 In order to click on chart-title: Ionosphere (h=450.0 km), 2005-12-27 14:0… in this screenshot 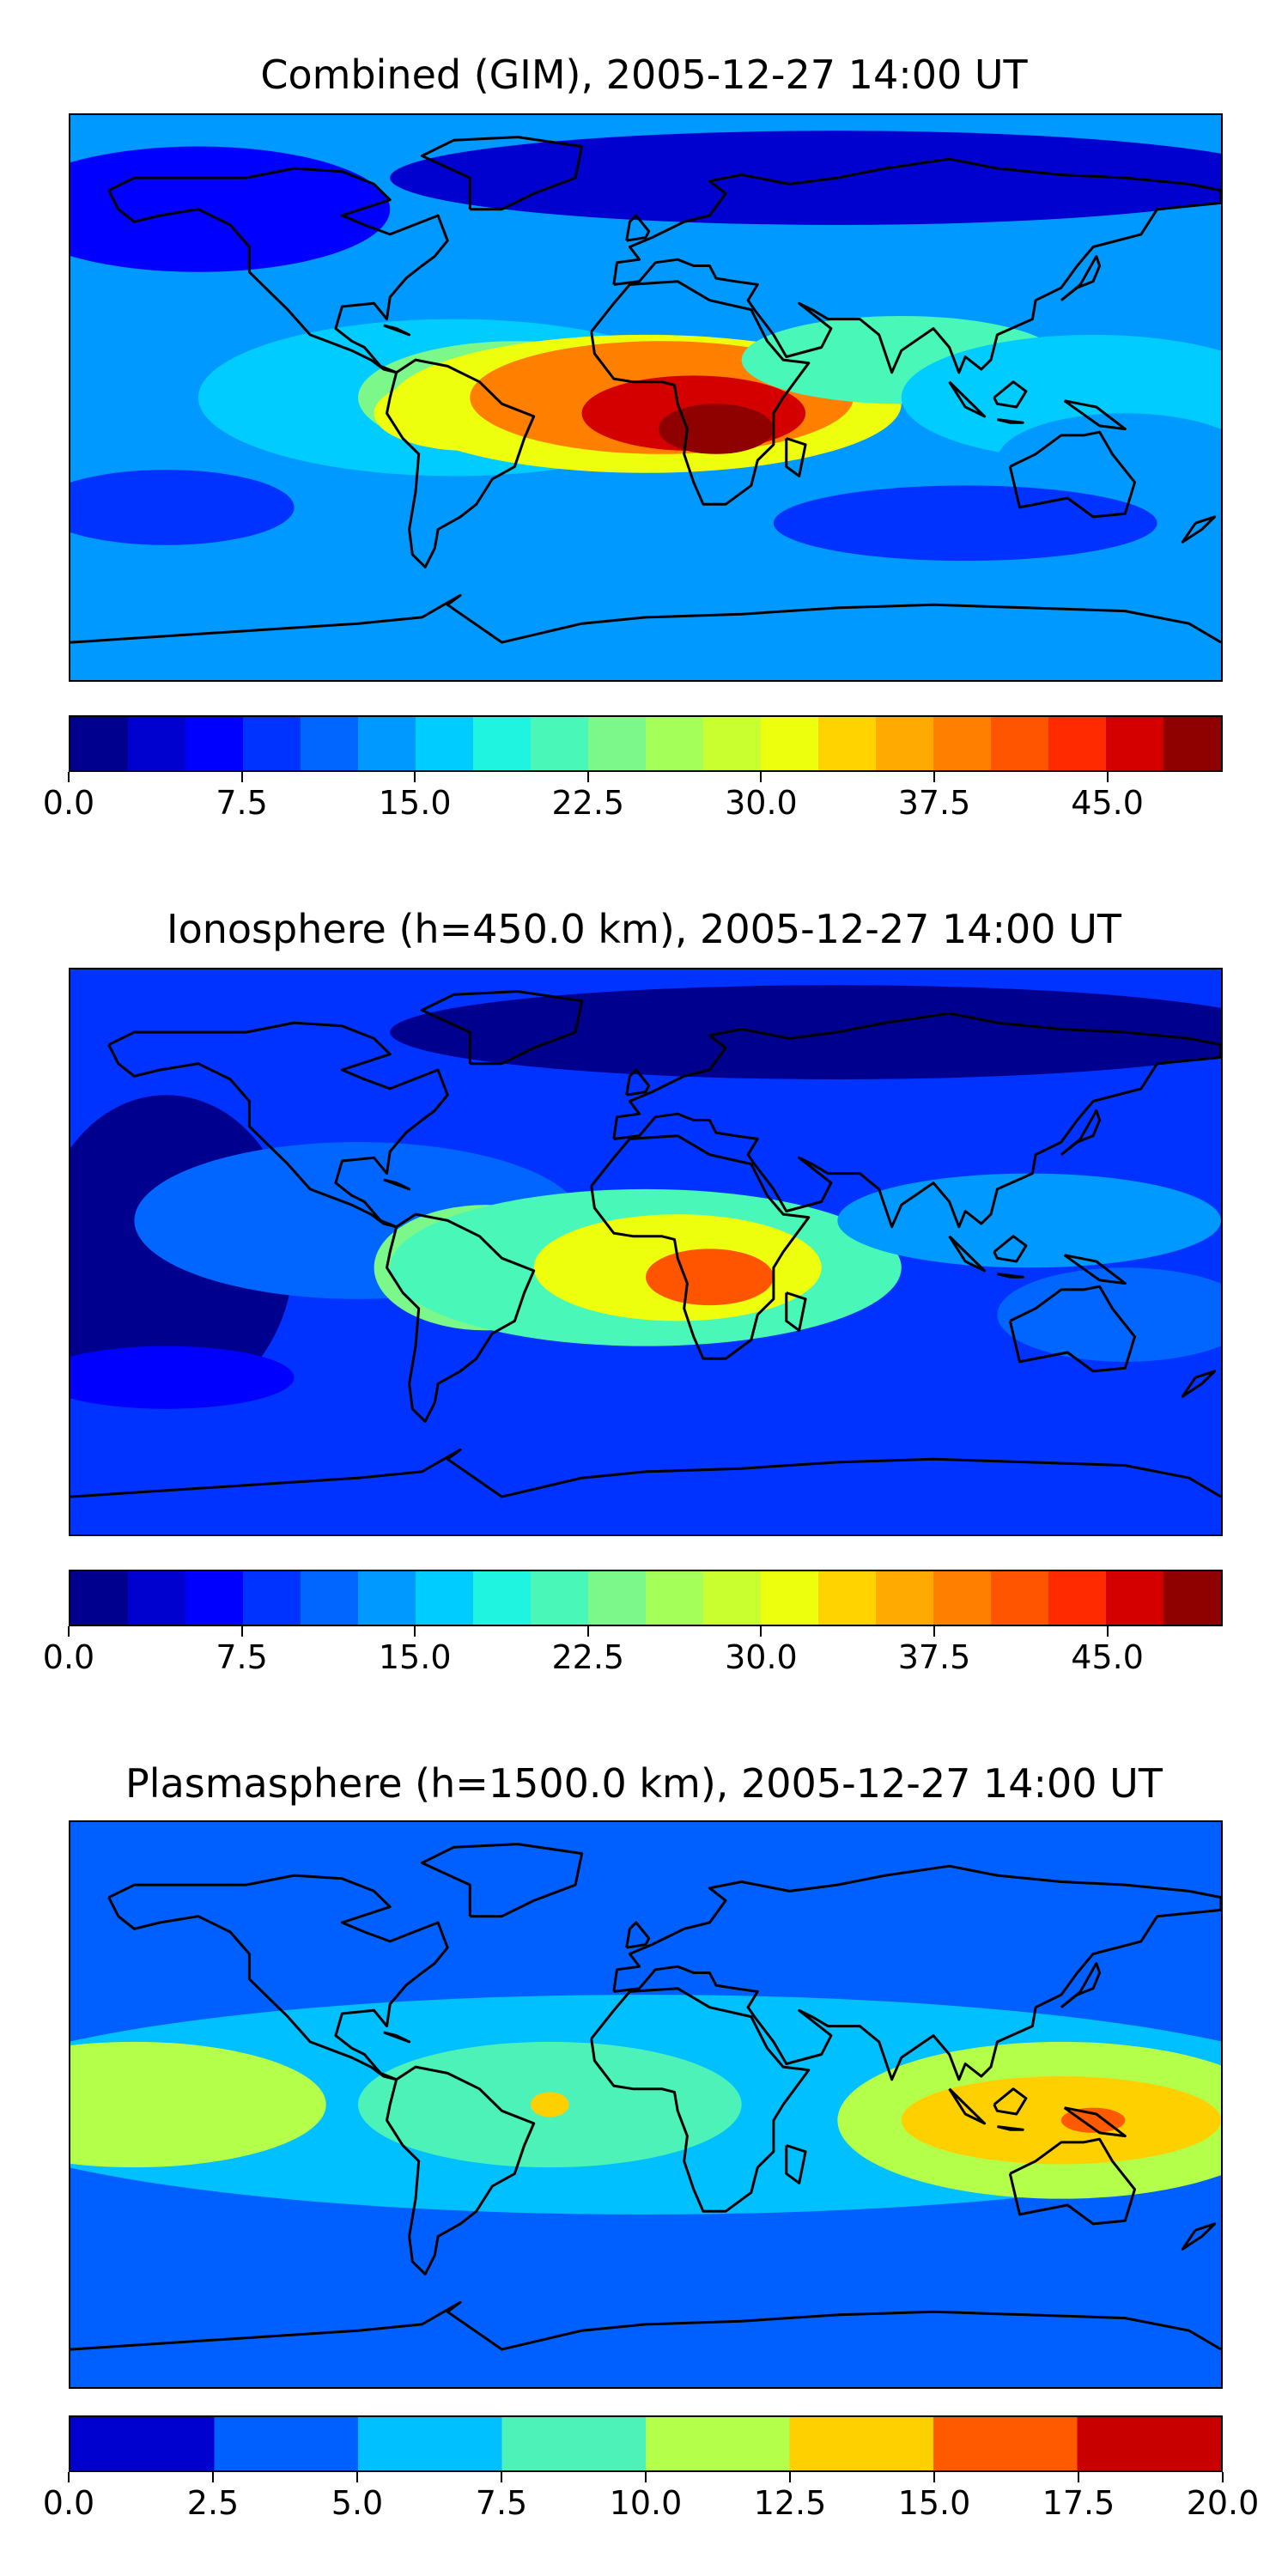, I will do `click(644, 929)`.